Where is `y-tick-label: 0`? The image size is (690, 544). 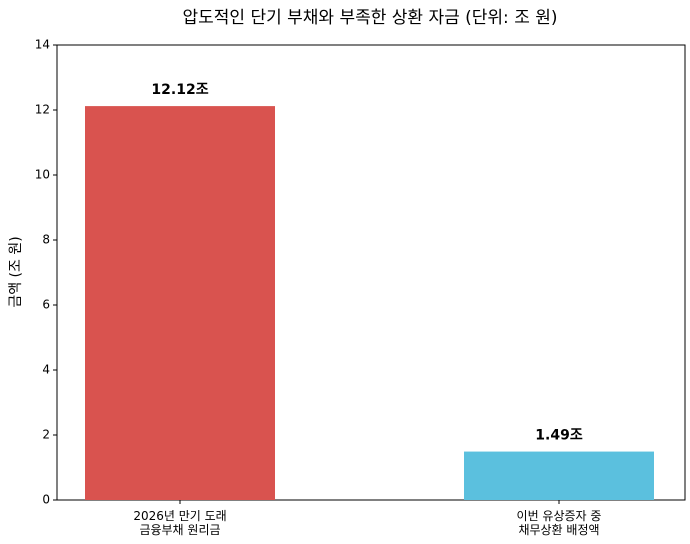 y-tick-label: 0 is located at coordinates (46, 500).